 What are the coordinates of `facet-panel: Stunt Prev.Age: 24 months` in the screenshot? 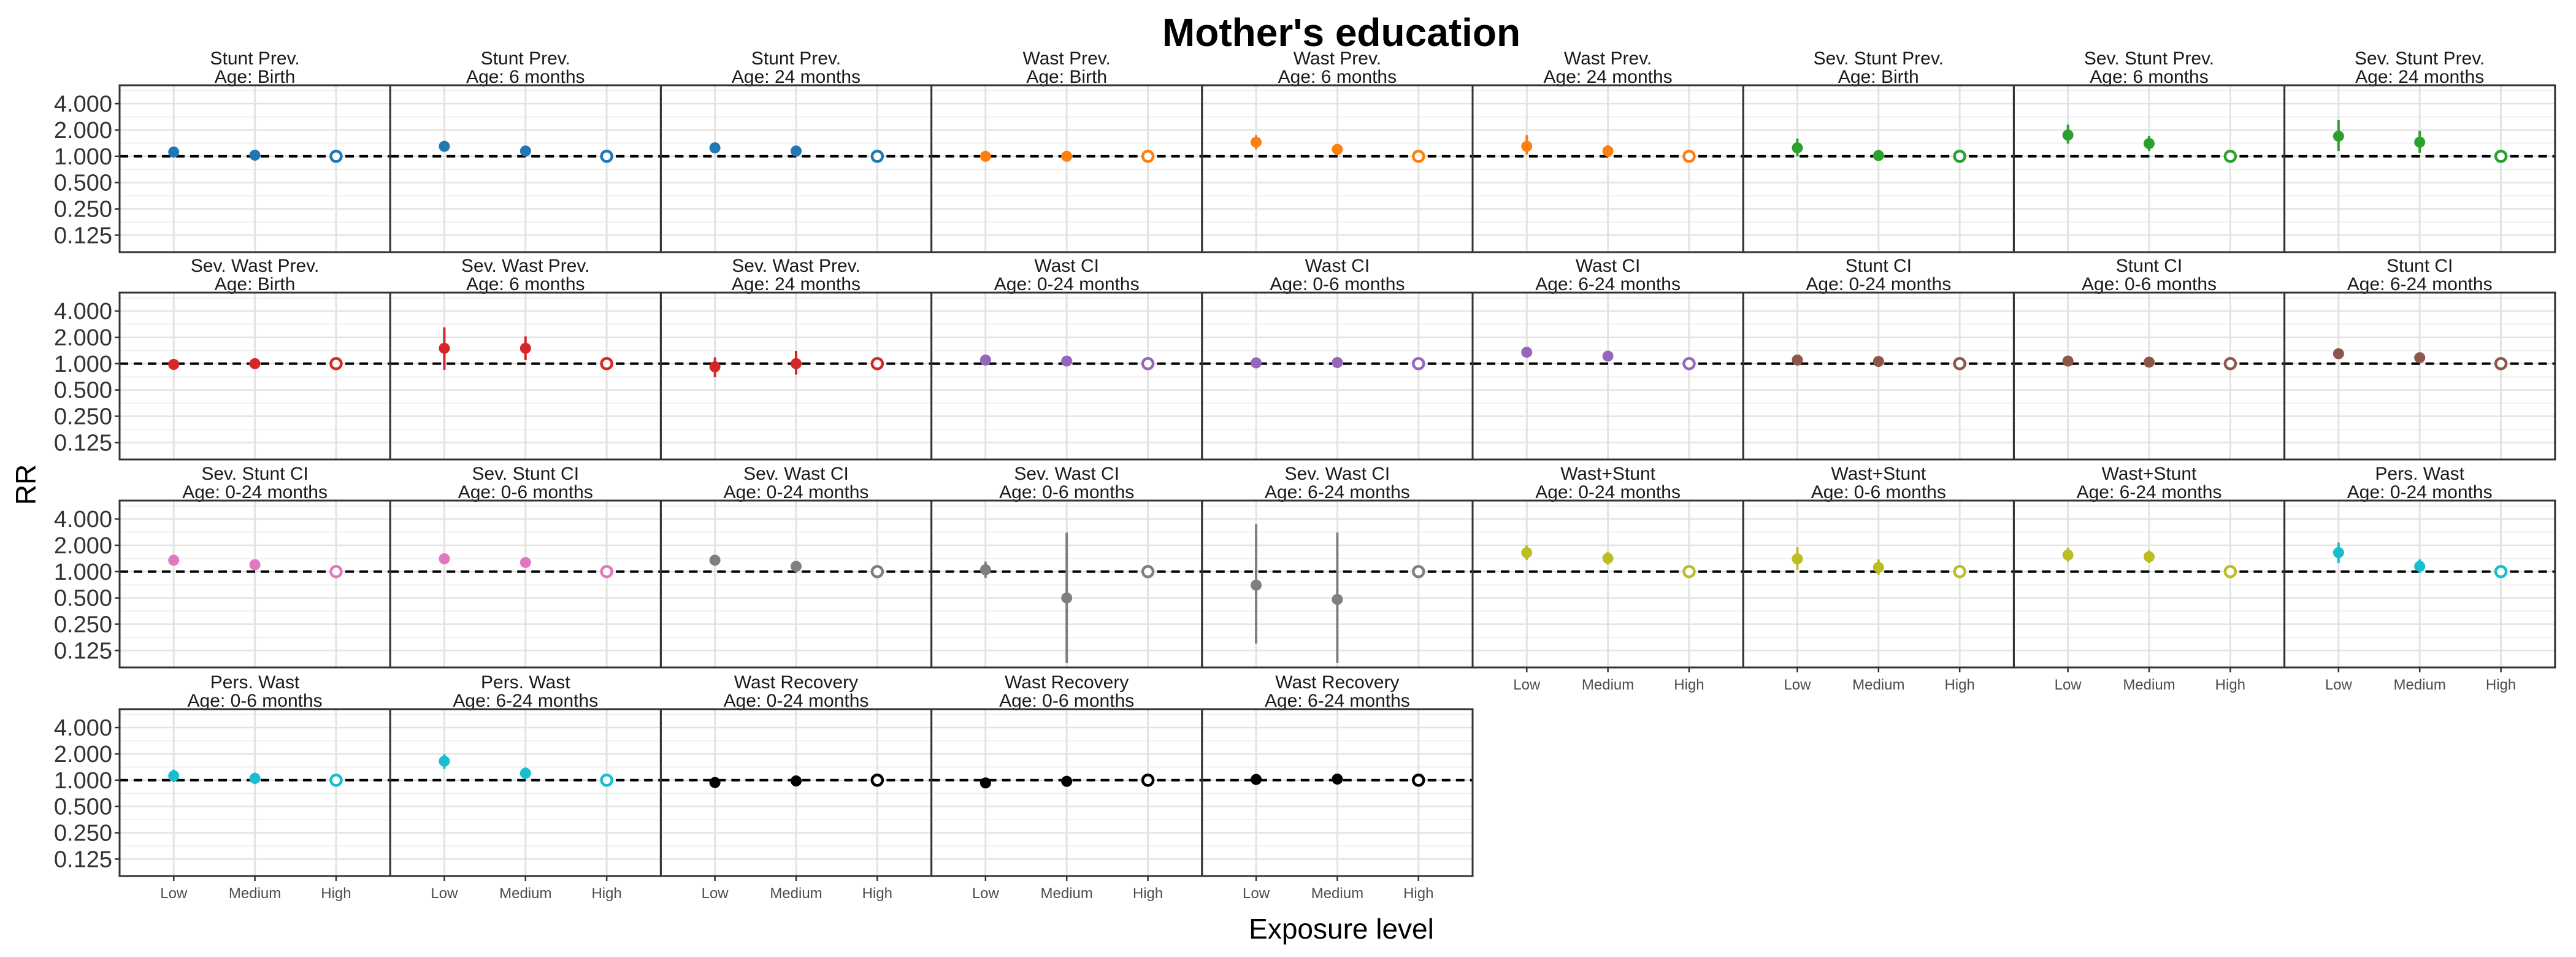 It's located at (796, 150).